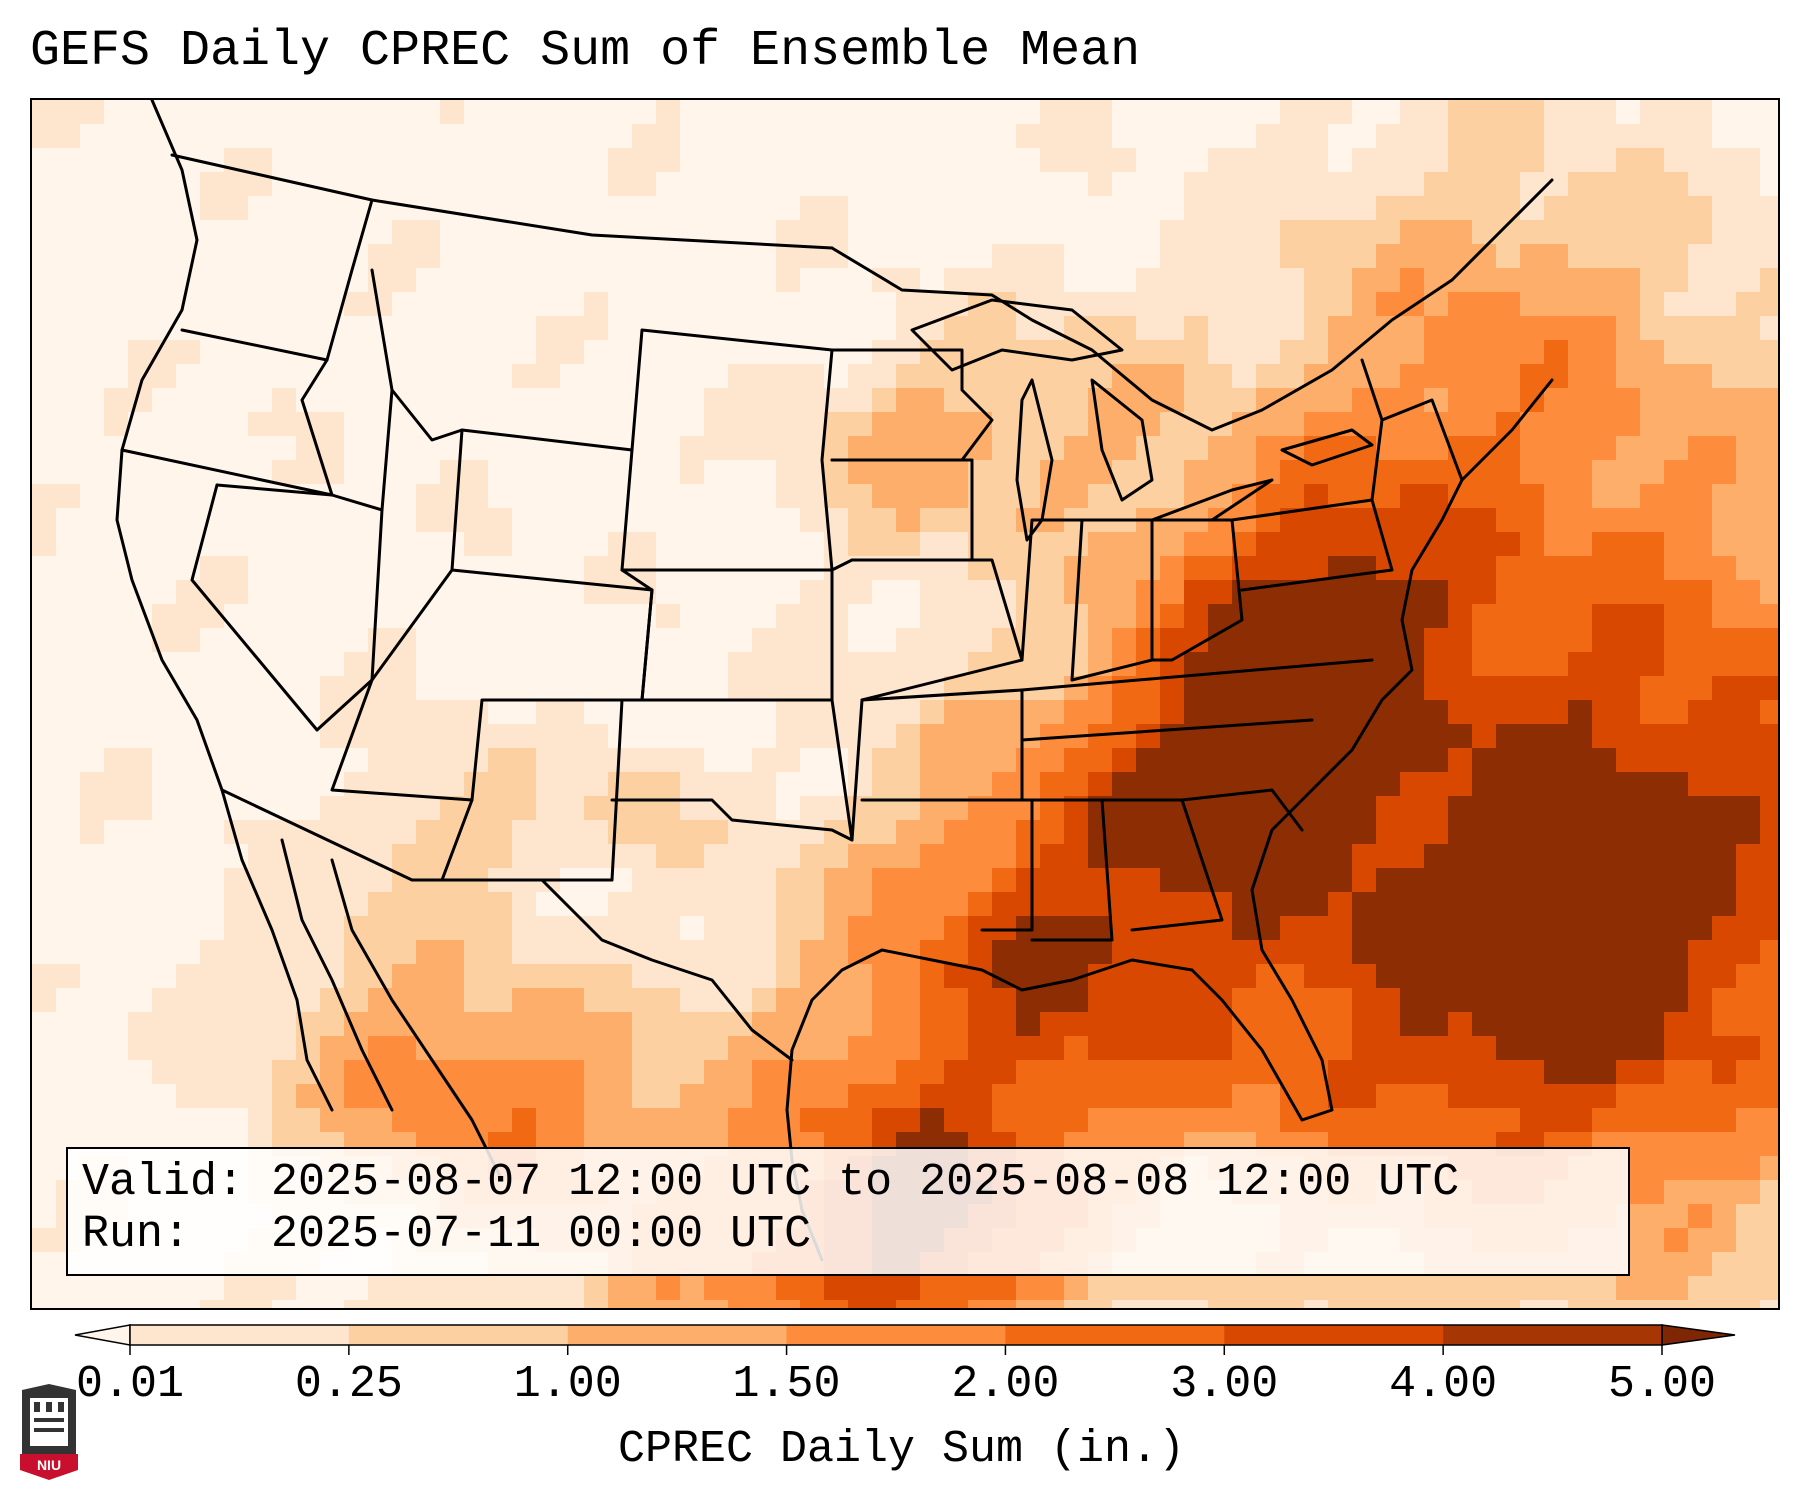  I want to click on colorbar-tick-label: 1.00, so click(567, 1384).